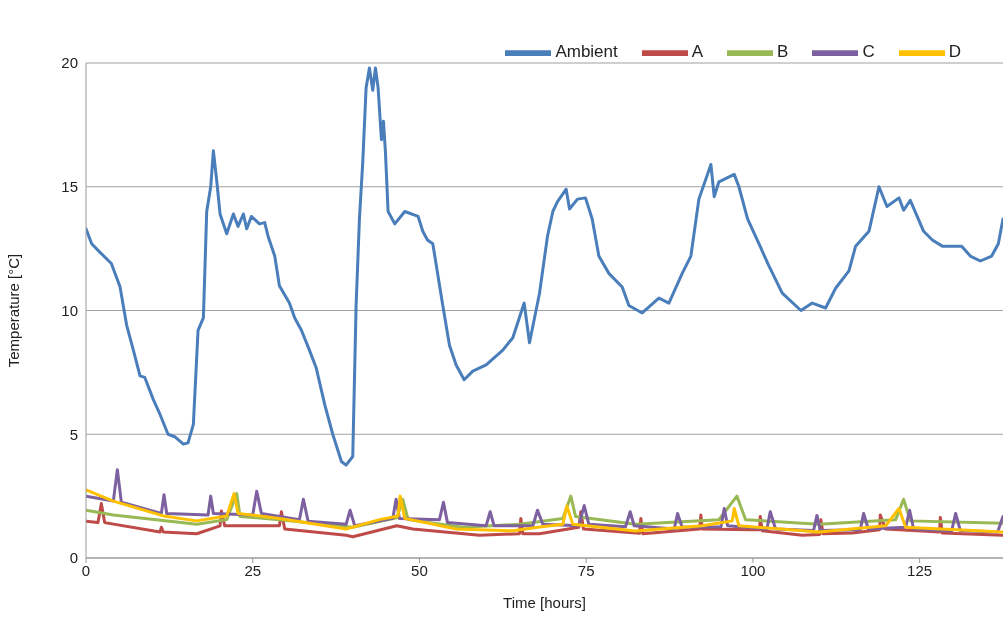 This screenshot has height=624, width=1005. Describe the element at coordinates (69, 63) in the screenshot. I see `y-tick-label: 20` at that location.